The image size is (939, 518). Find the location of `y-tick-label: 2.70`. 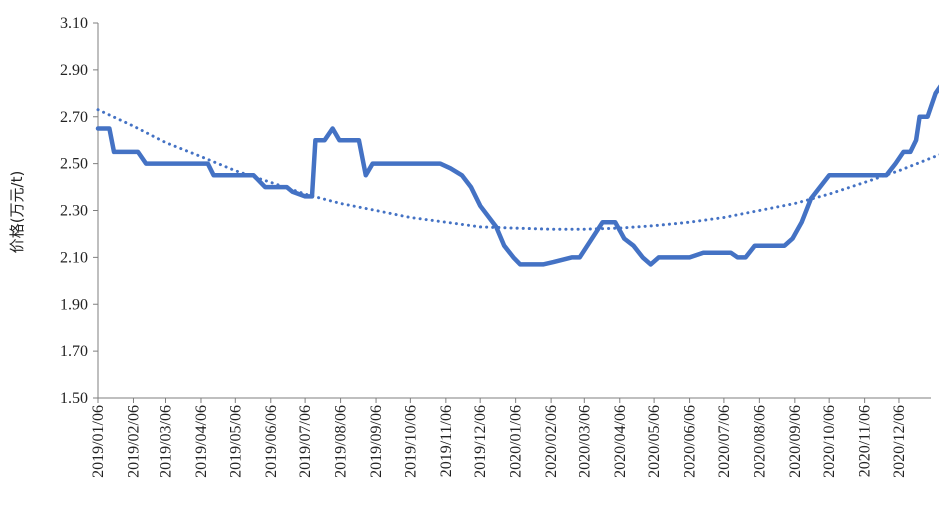

y-tick-label: 2.70 is located at coordinates (74, 117).